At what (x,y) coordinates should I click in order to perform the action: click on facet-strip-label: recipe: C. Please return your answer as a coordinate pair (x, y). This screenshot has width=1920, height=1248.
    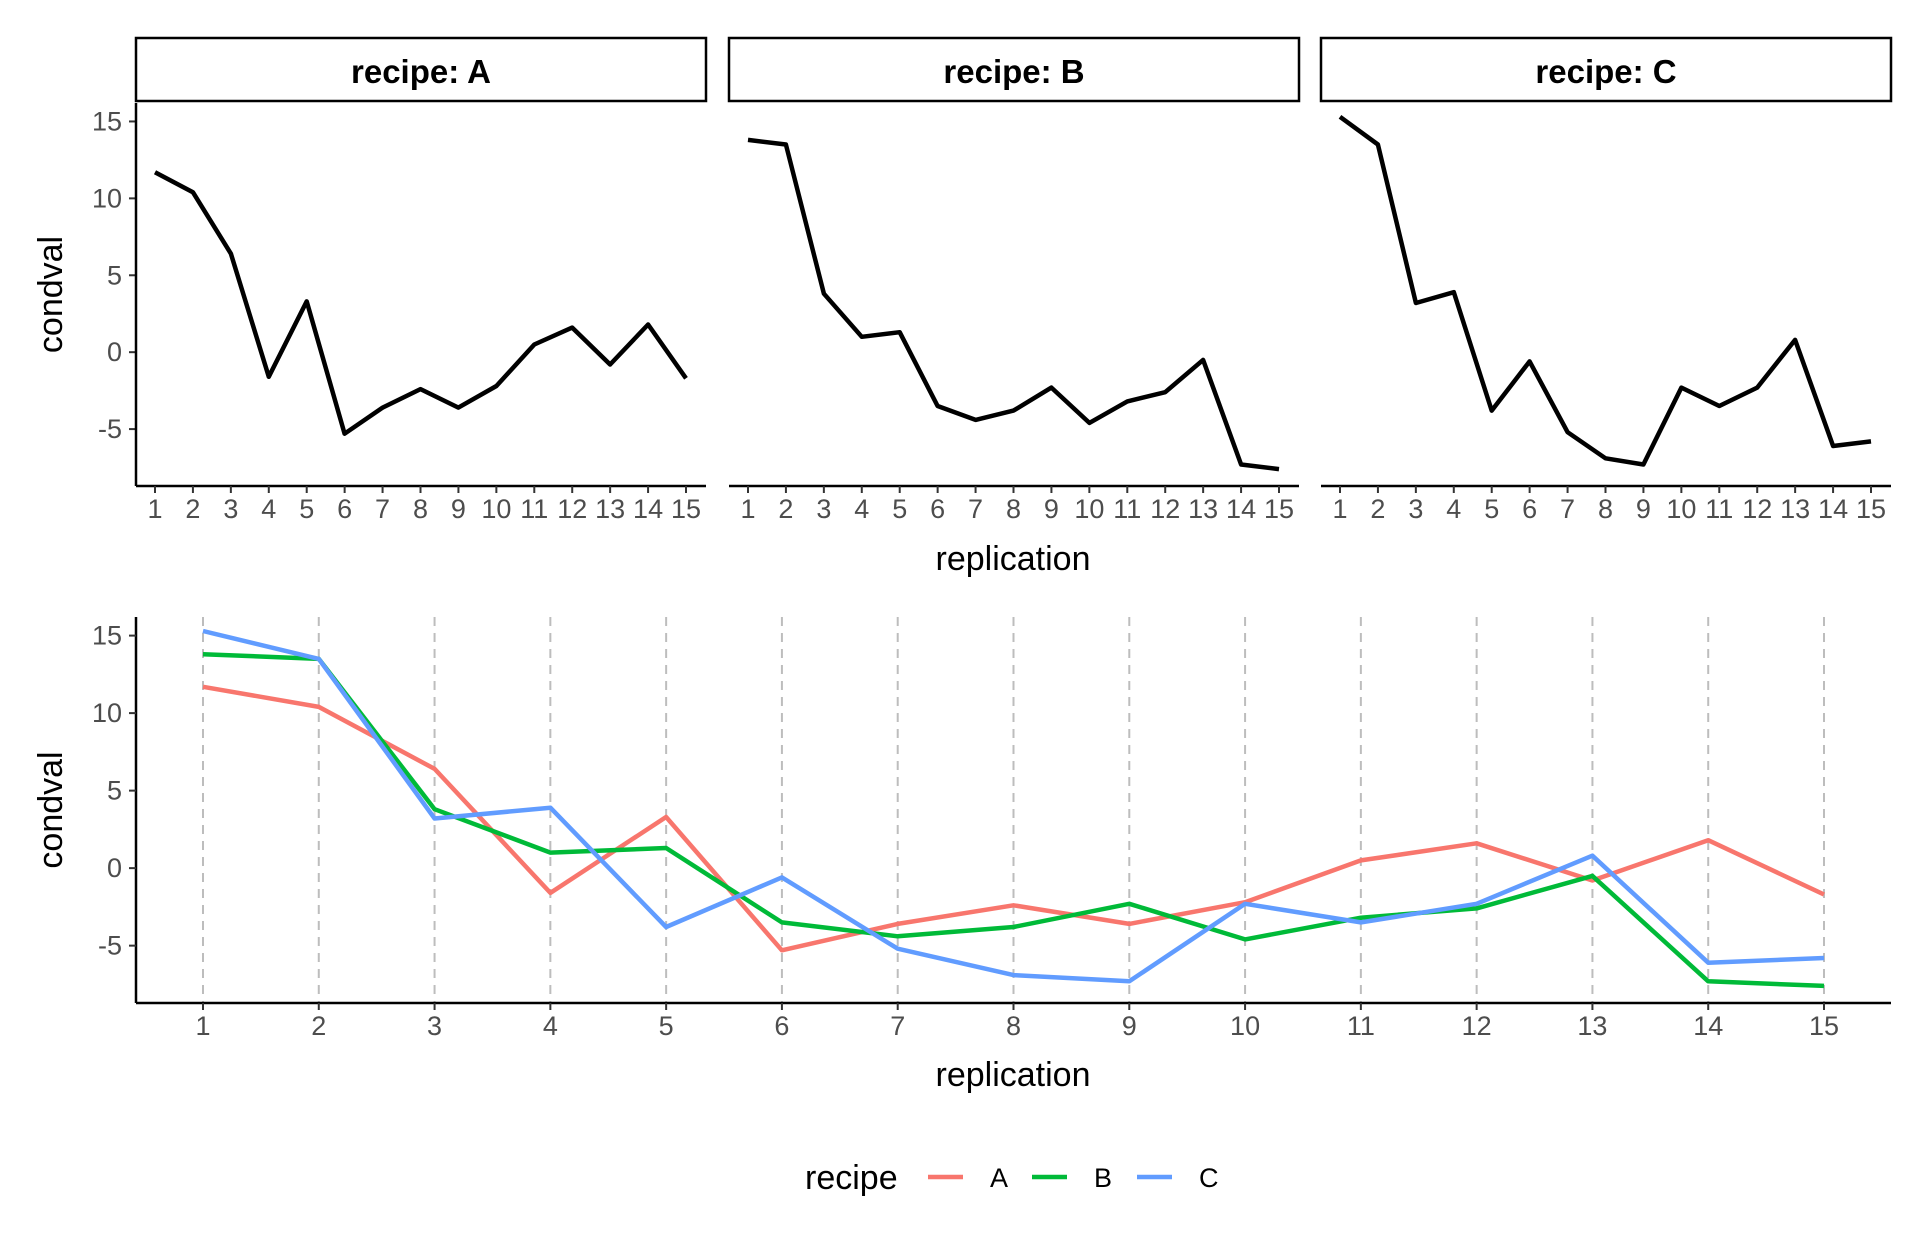
    Looking at the image, I should click on (1605, 71).